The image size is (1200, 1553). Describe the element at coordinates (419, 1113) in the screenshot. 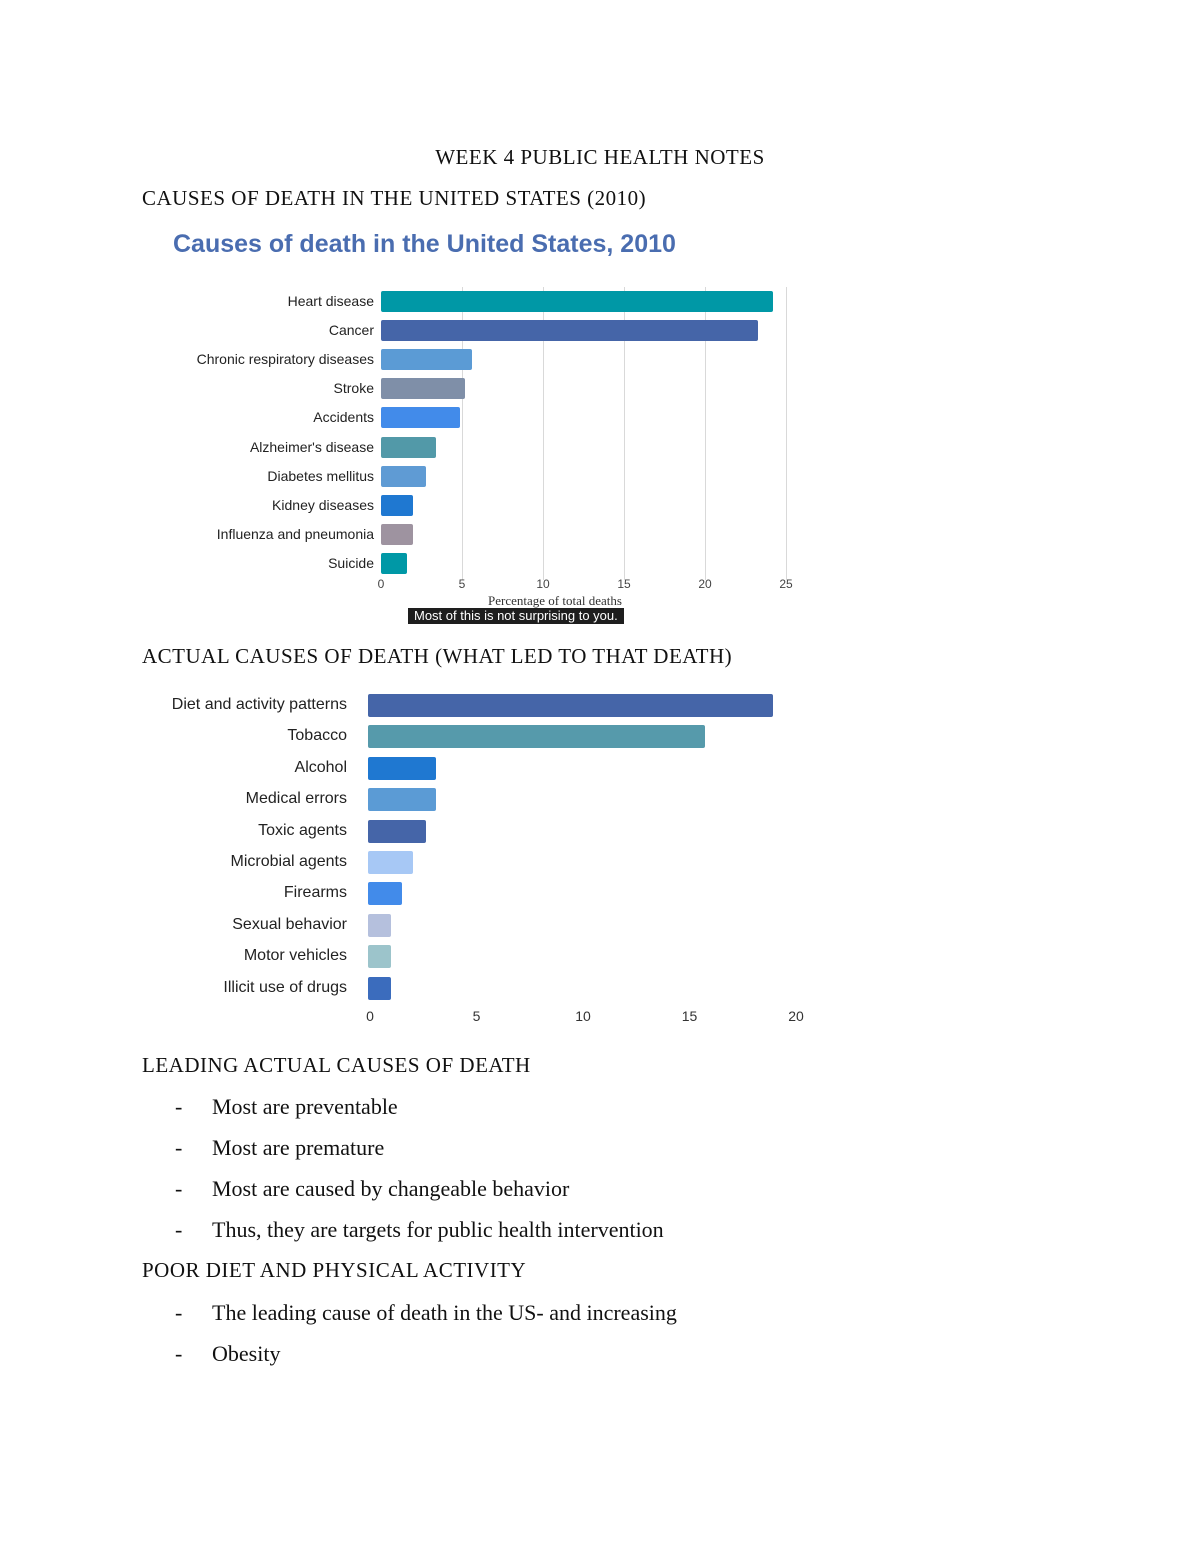

I see `list-item: - Most are preventable` at that location.